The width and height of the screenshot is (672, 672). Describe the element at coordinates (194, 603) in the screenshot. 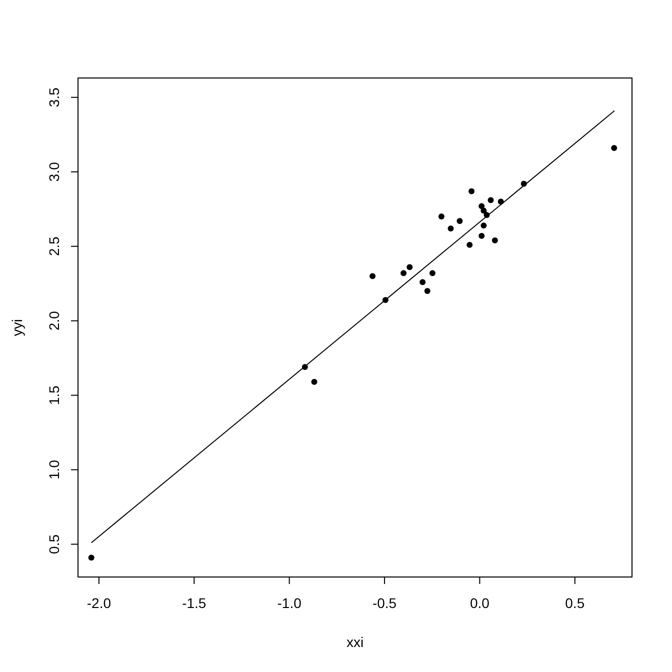

I see `x-tick-label: -1.5` at that location.